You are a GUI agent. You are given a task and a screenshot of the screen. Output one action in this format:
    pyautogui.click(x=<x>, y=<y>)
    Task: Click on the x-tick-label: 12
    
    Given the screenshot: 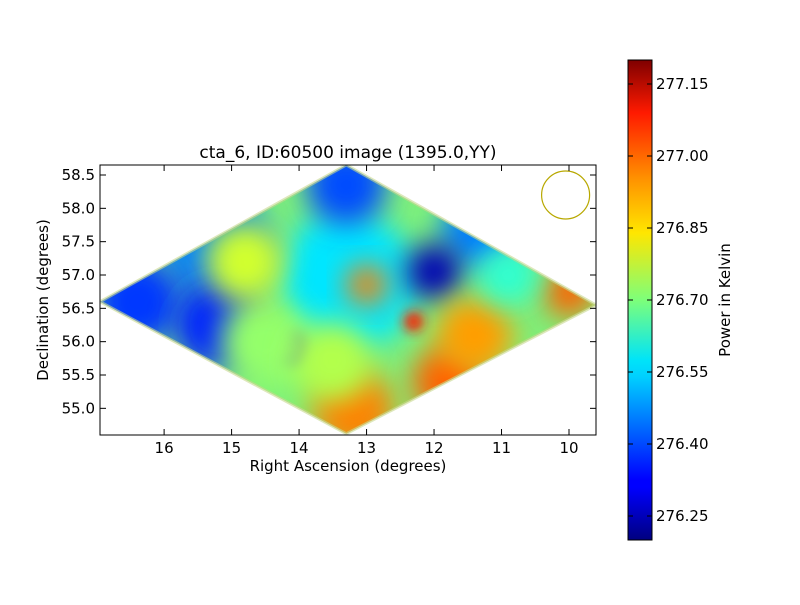 What is the action you would take?
    pyautogui.click(x=433, y=448)
    